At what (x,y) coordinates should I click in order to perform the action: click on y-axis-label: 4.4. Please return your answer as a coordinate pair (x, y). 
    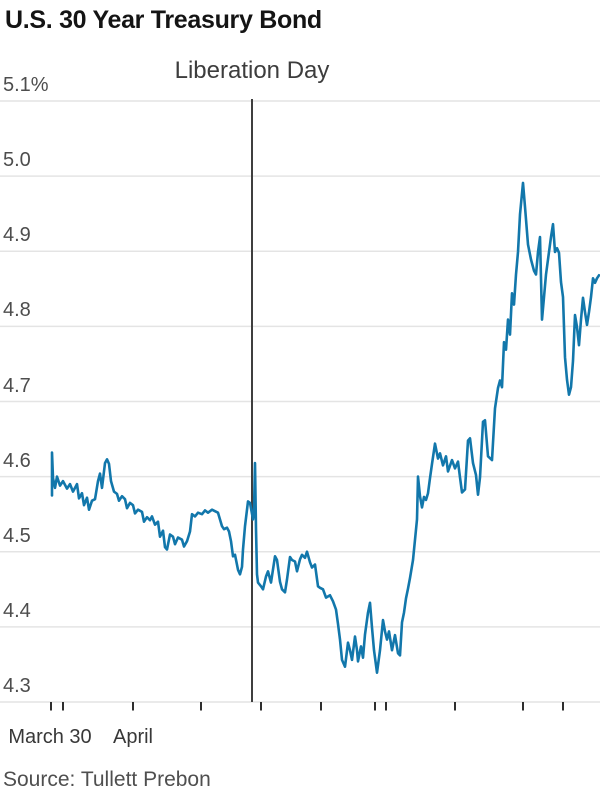
    Looking at the image, I should click on (17, 610).